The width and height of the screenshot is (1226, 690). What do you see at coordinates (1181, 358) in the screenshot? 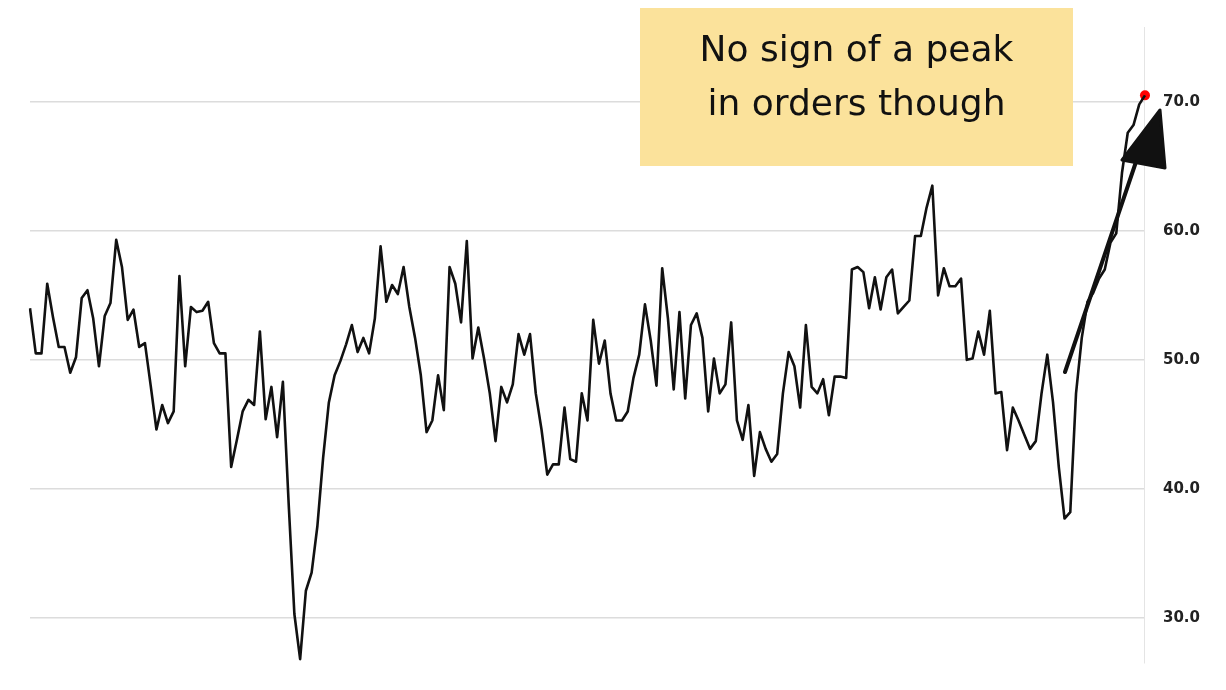
I see `y-tick-label: 50.0` at bounding box center [1181, 358].